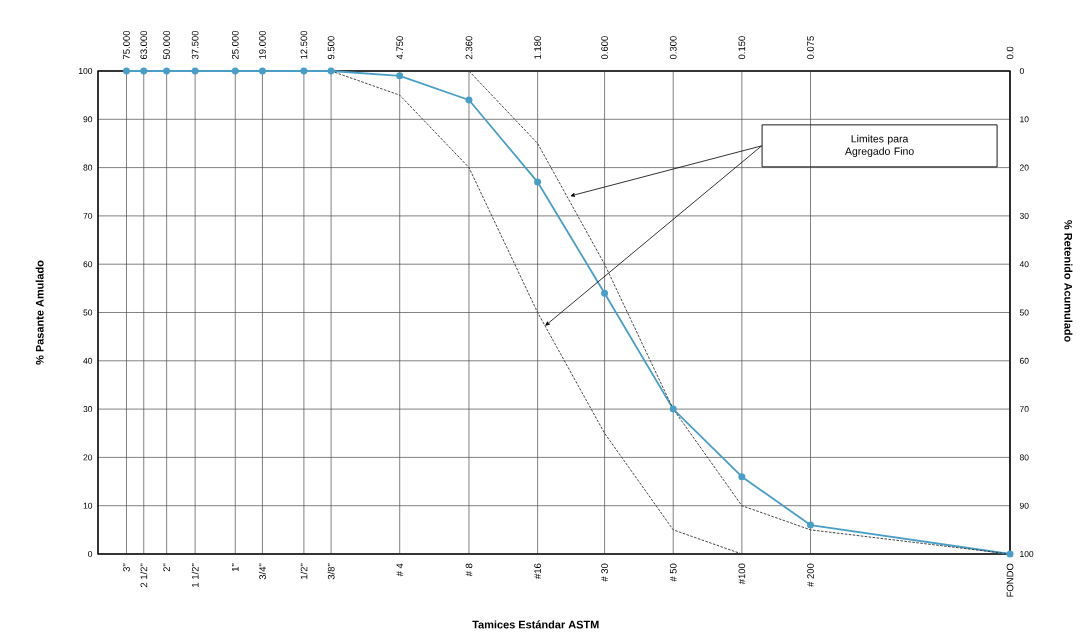  Describe the element at coordinates (88, 264) in the screenshot. I see `y-tick-label: 60` at that location.